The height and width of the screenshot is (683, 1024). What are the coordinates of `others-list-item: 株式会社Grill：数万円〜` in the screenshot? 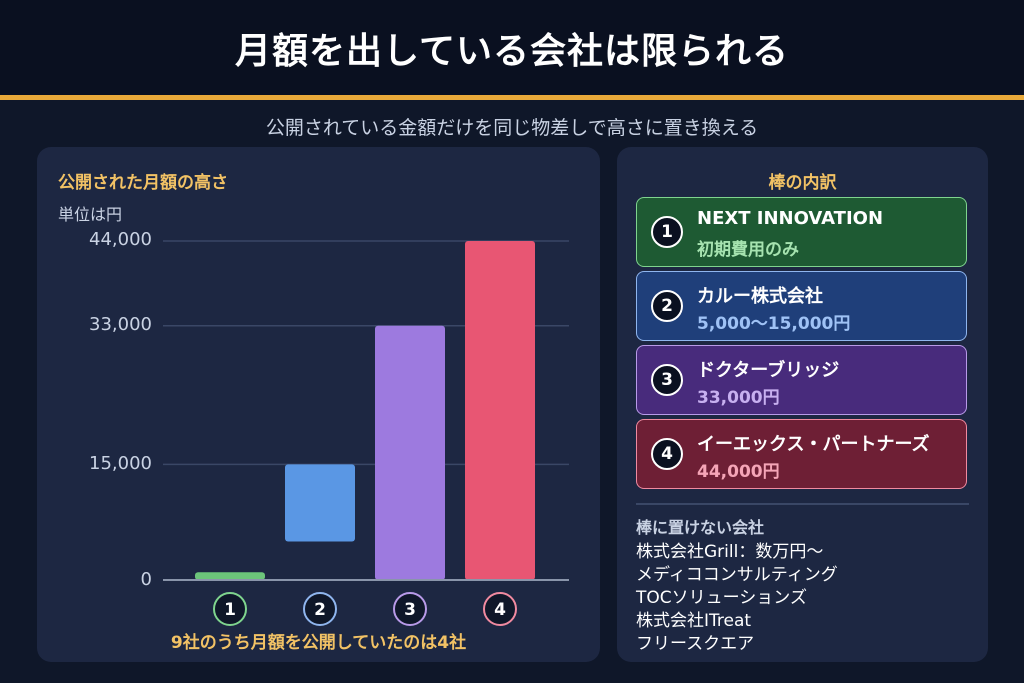 It's located at (730, 552).